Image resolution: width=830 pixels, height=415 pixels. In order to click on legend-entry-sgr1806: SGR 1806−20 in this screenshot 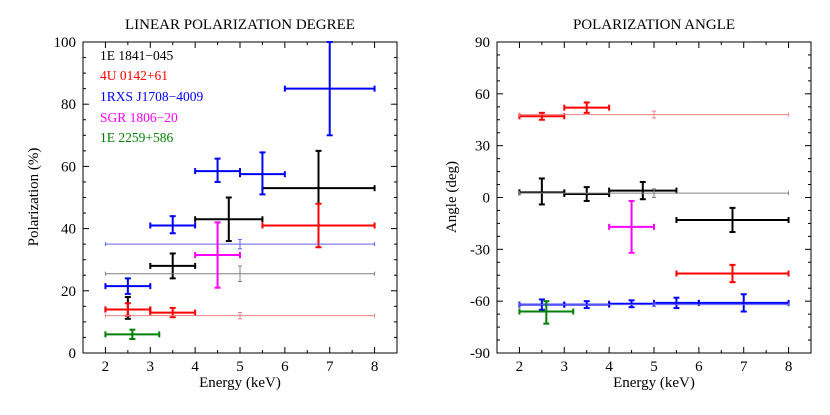, I will do `click(139, 117)`.